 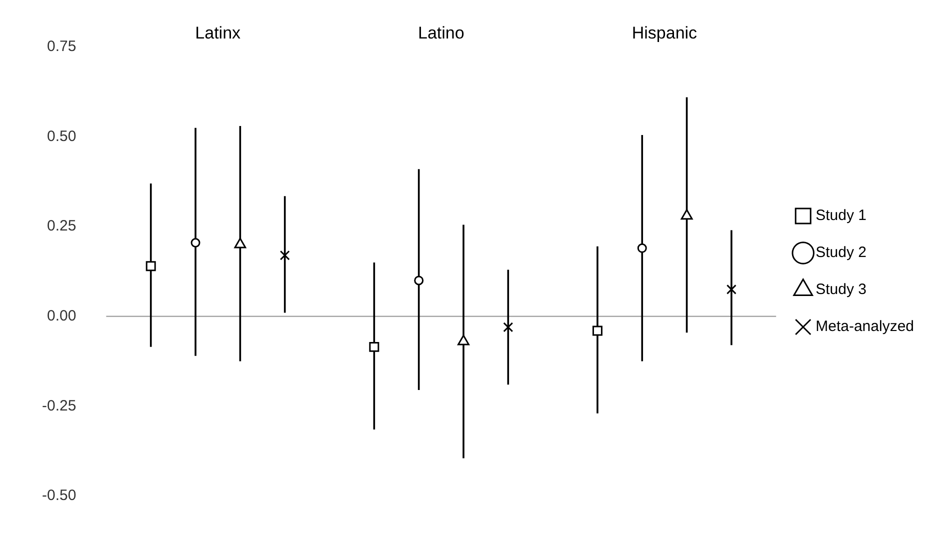 I want to click on legend-label: Study 3, so click(x=841, y=289).